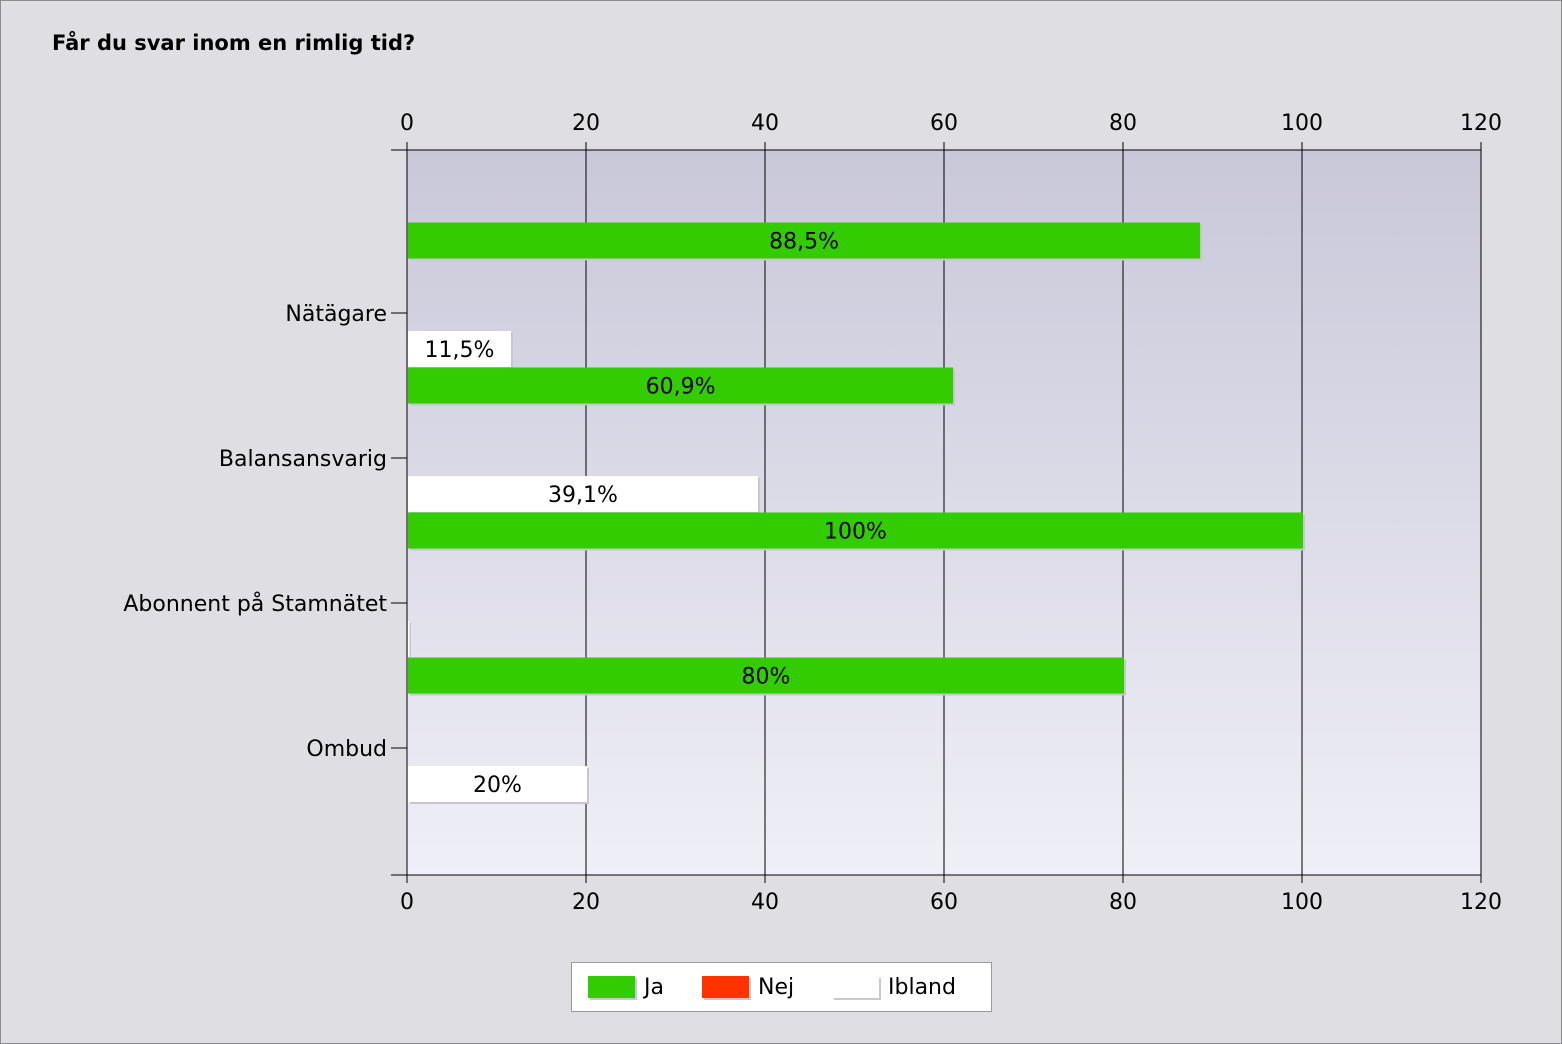 This screenshot has width=1562, height=1044. What do you see at coordinates (765, 123) in the screenshot?
I see `tick-label-top-40: 40` at bounding box center [765, 123].